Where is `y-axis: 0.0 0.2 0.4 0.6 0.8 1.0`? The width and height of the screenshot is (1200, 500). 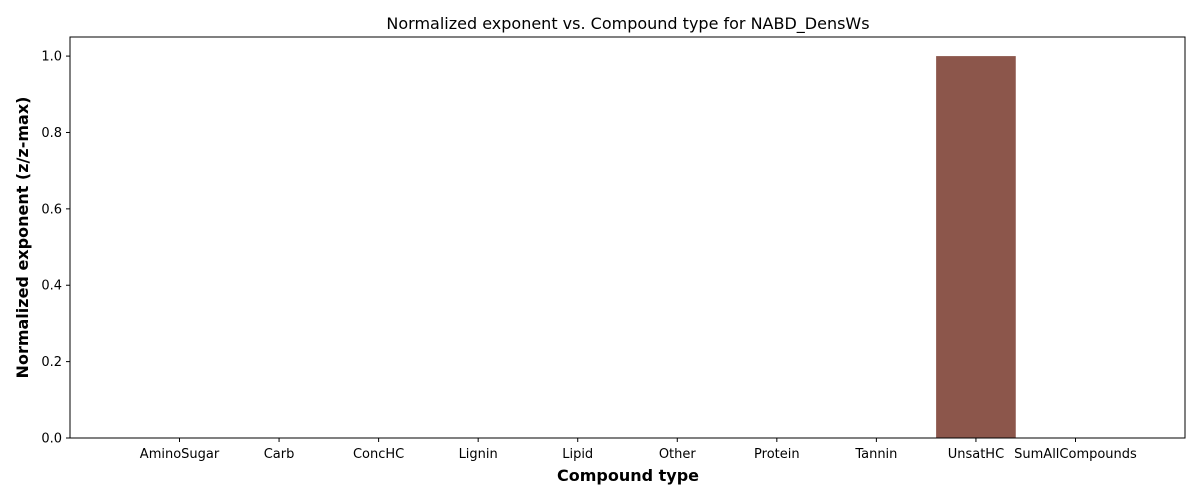 y-axis: 0.0 0.2 0.4 0.6 0.8 1.0 is located at coordinates (55, 248).